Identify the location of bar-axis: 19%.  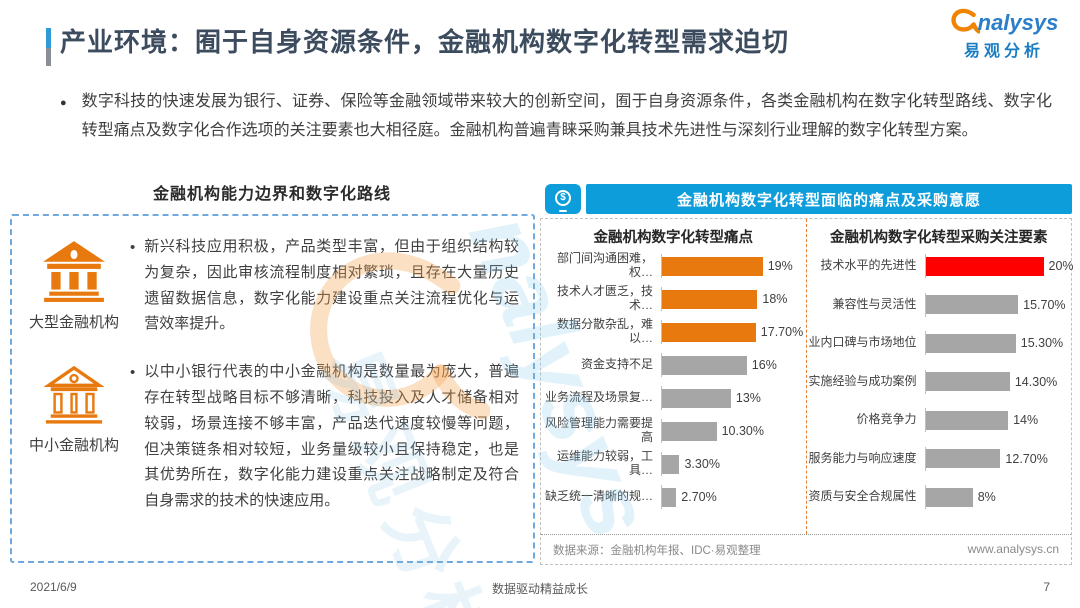
(733, 266).